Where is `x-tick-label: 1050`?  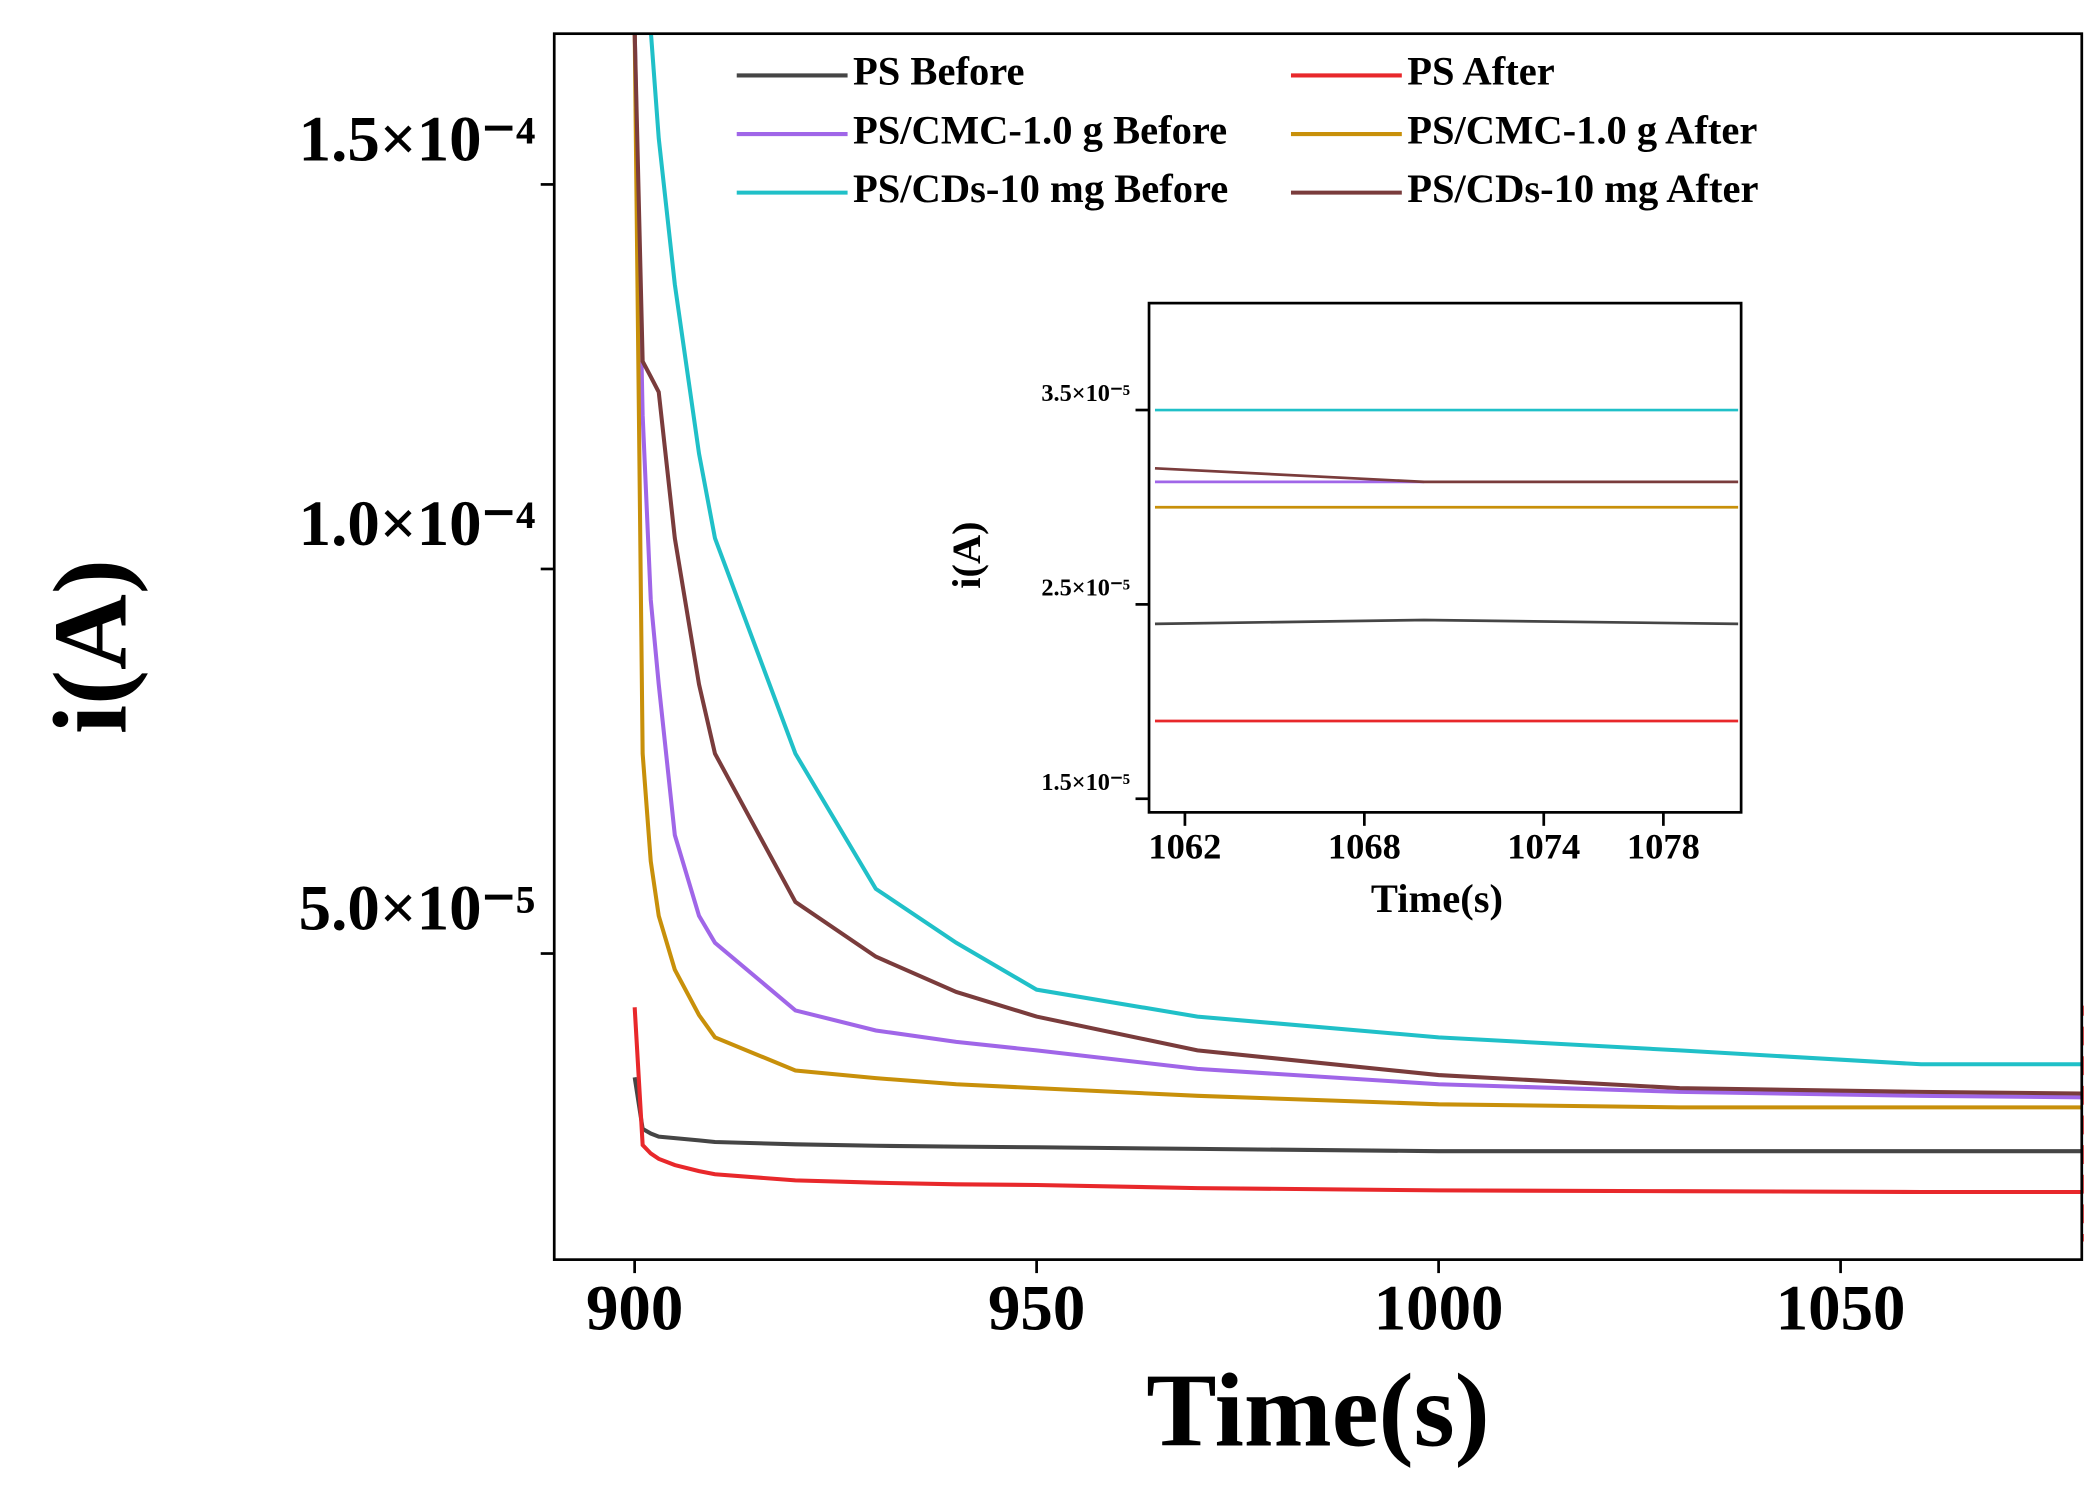
x-tick-label: 1050 is located at coordinates (1841, 1309).